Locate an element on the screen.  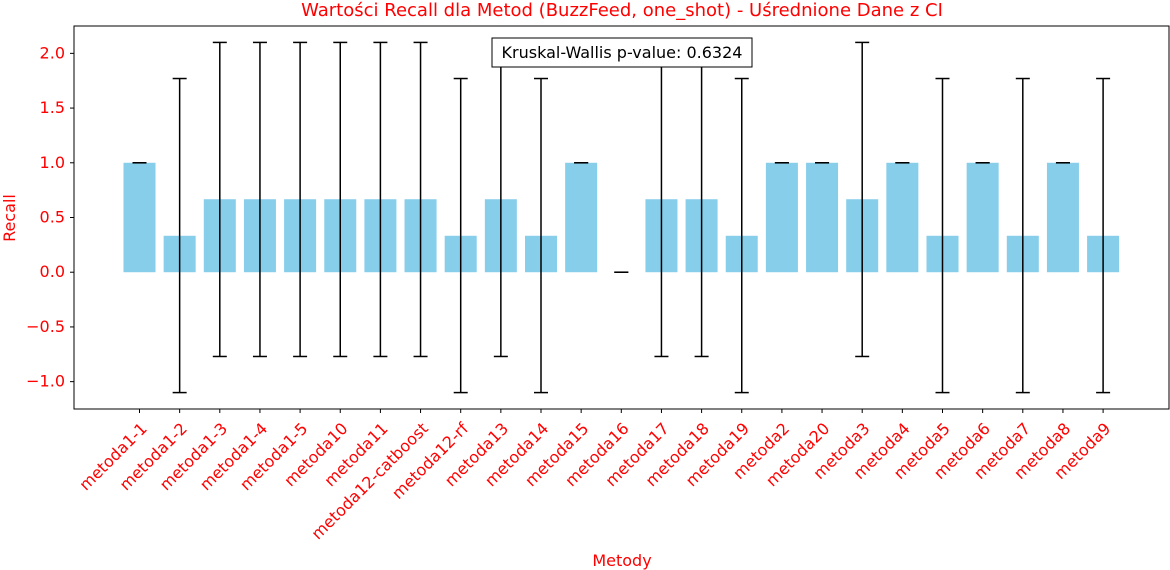
error-bar-metoda12-rf is located at coordinates (460, 235).